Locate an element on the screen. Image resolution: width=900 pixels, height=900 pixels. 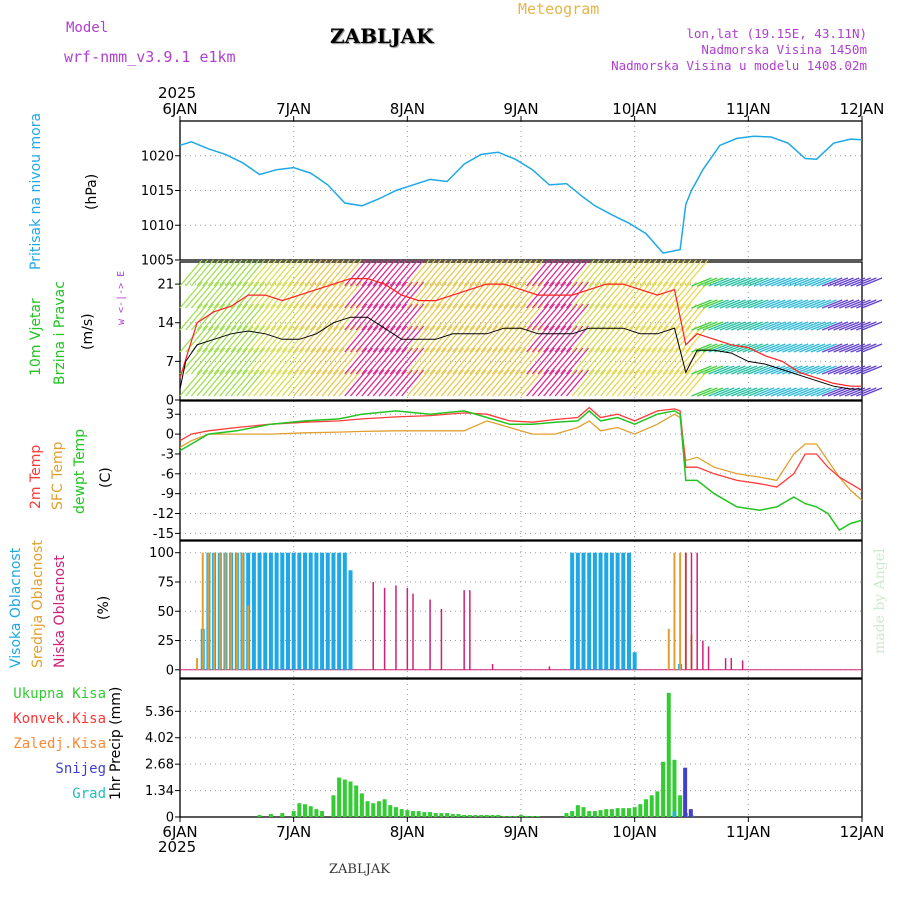
y-tick-label: -6 is located at coordinates (167, 474).